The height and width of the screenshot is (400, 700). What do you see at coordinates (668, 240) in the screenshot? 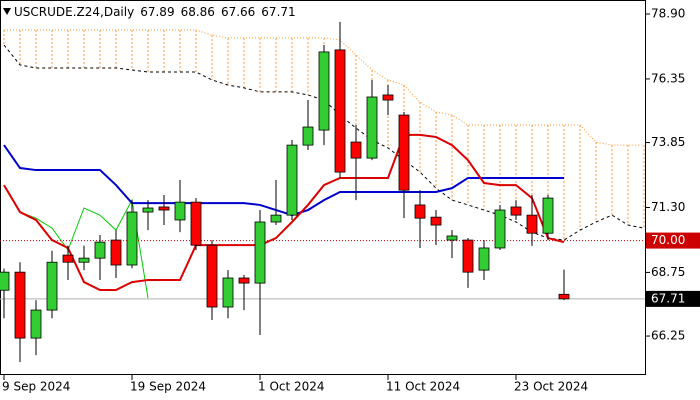
I see `price-label: 70.00` at bounding box center [668, 240].